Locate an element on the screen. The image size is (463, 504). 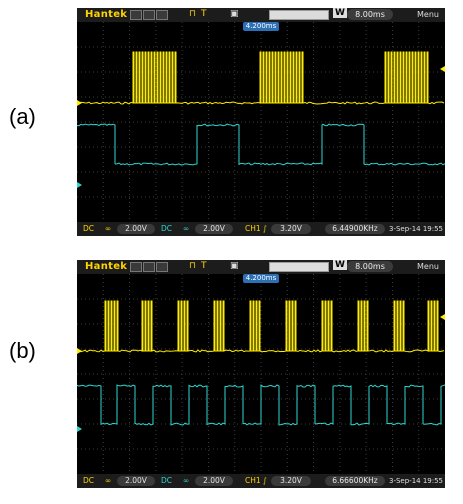
frequency-readout: 6.66600KHz is located at coordinates (355, 481).